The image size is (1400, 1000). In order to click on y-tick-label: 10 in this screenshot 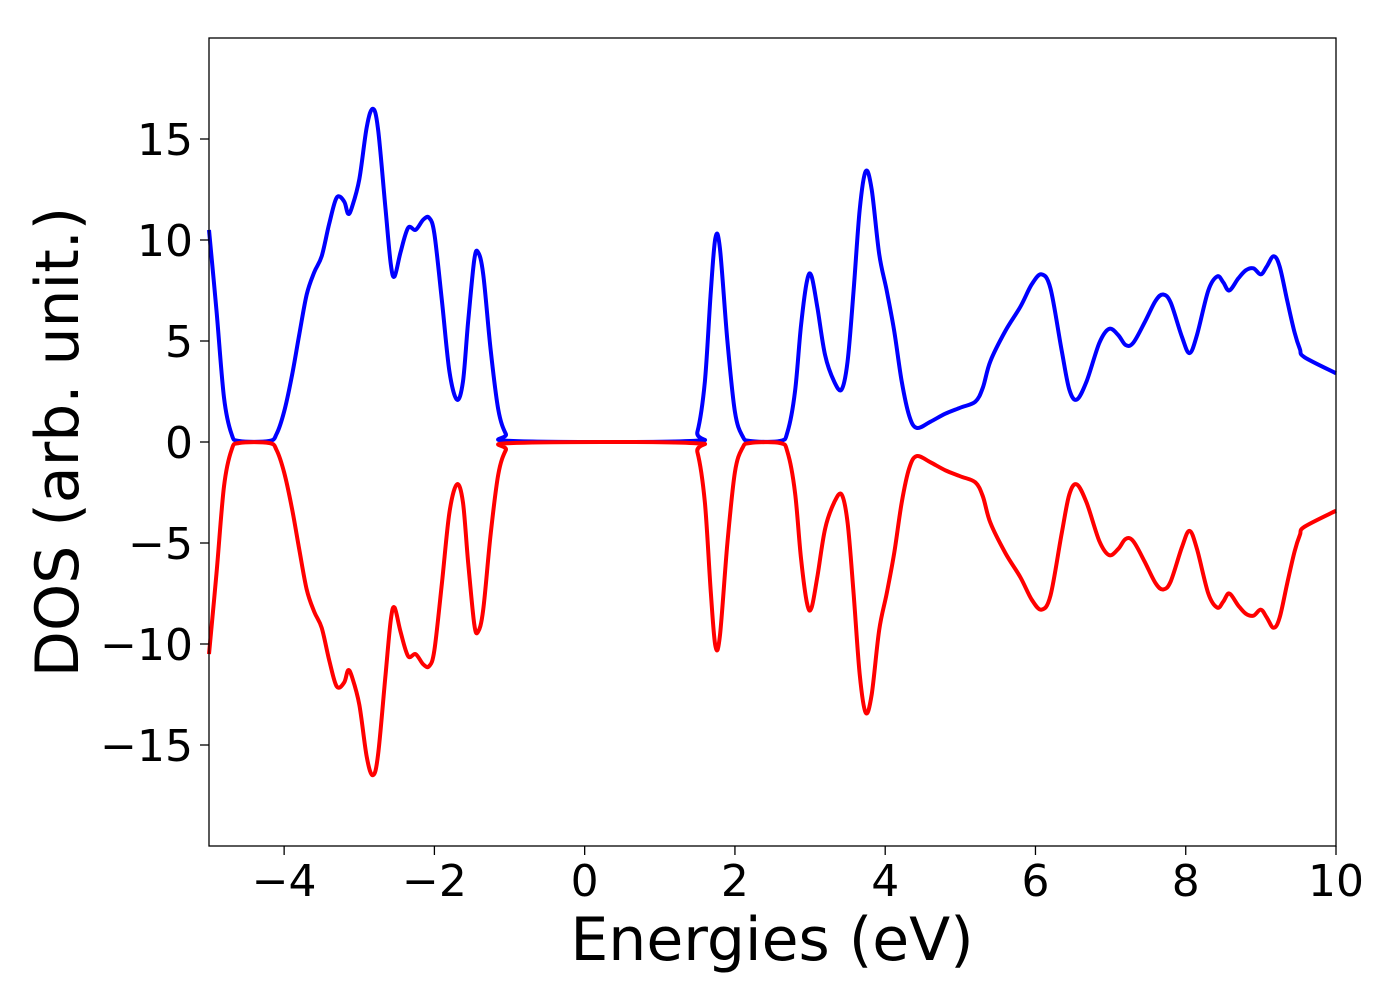, I will do `click(165, 241)`.